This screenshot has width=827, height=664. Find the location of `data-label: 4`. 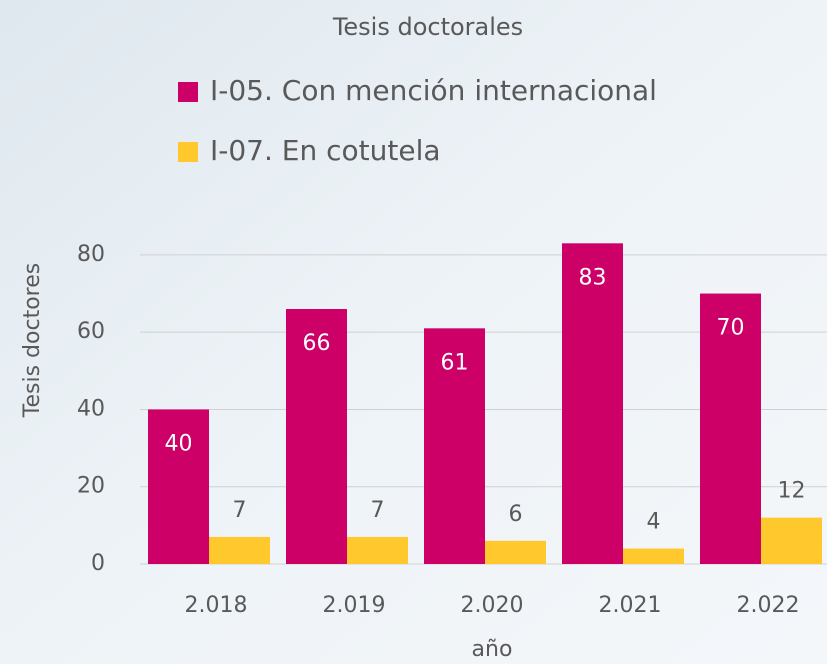

data-label: 4 is located at coordinates (654, 522).